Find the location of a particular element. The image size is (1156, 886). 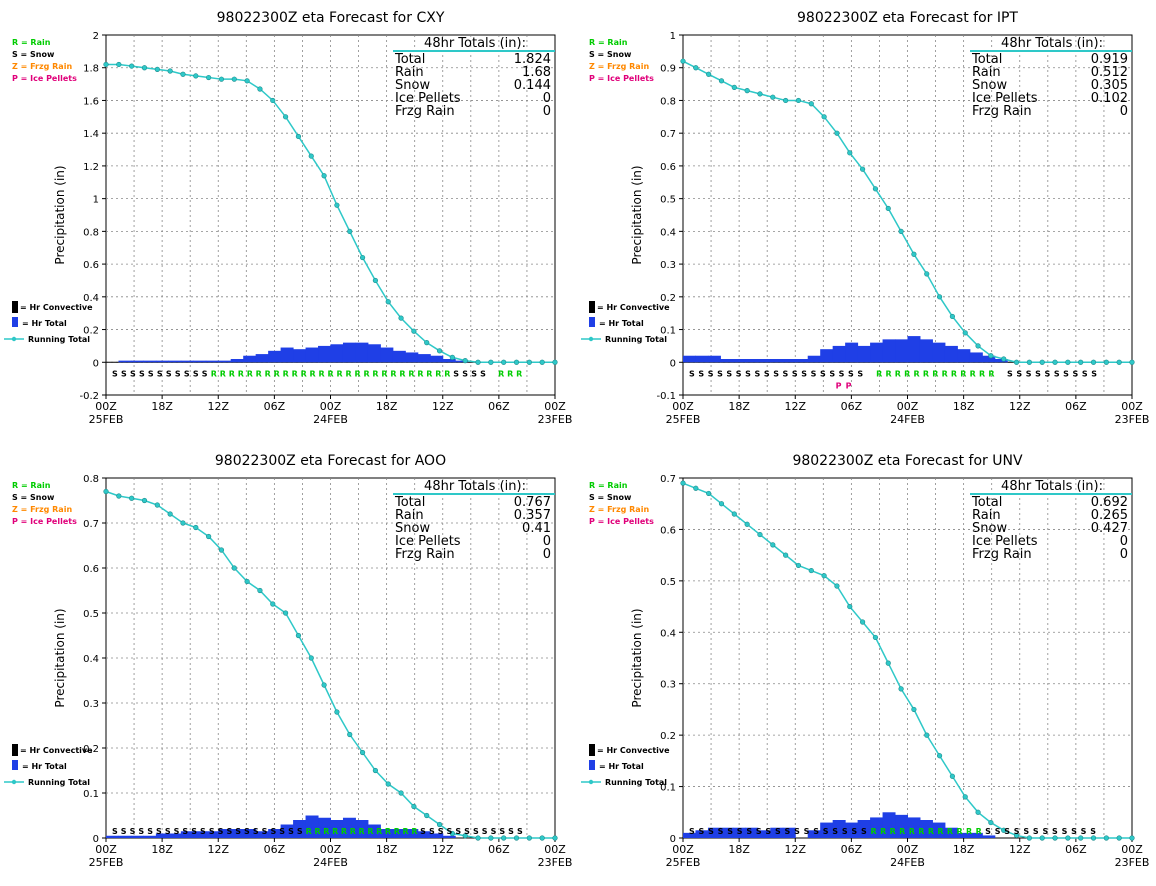

x-tick-label: 00Z is located at coordinates (908, 849).